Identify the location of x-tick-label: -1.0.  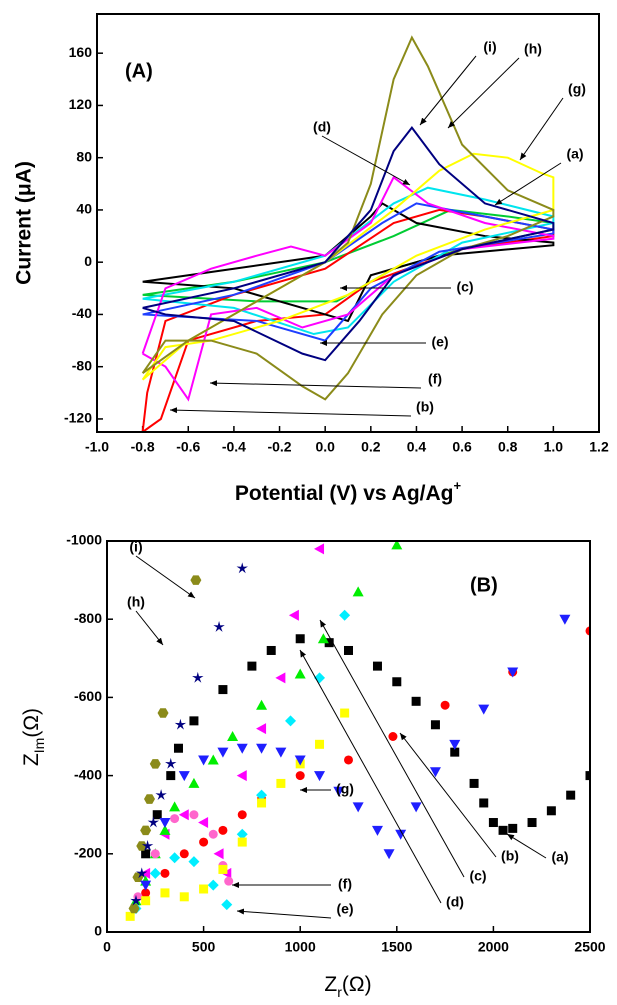
(97, 447).